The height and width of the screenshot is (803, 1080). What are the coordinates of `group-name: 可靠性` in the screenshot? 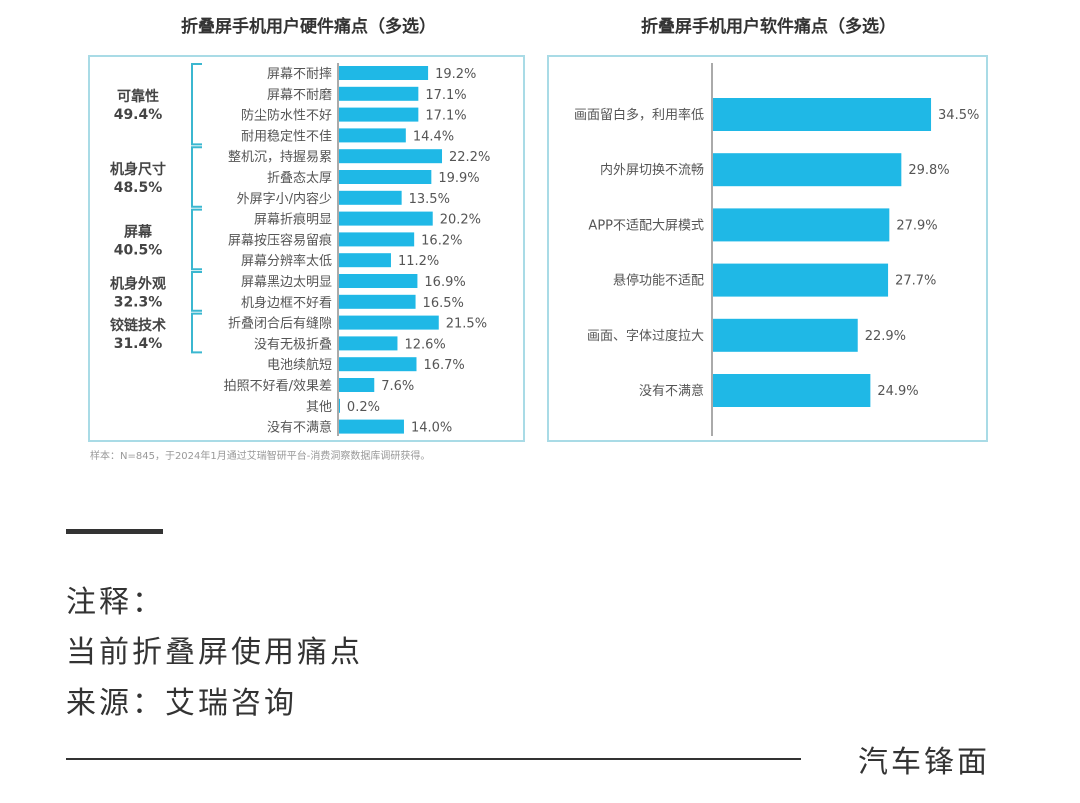 It's located at (138, 96).